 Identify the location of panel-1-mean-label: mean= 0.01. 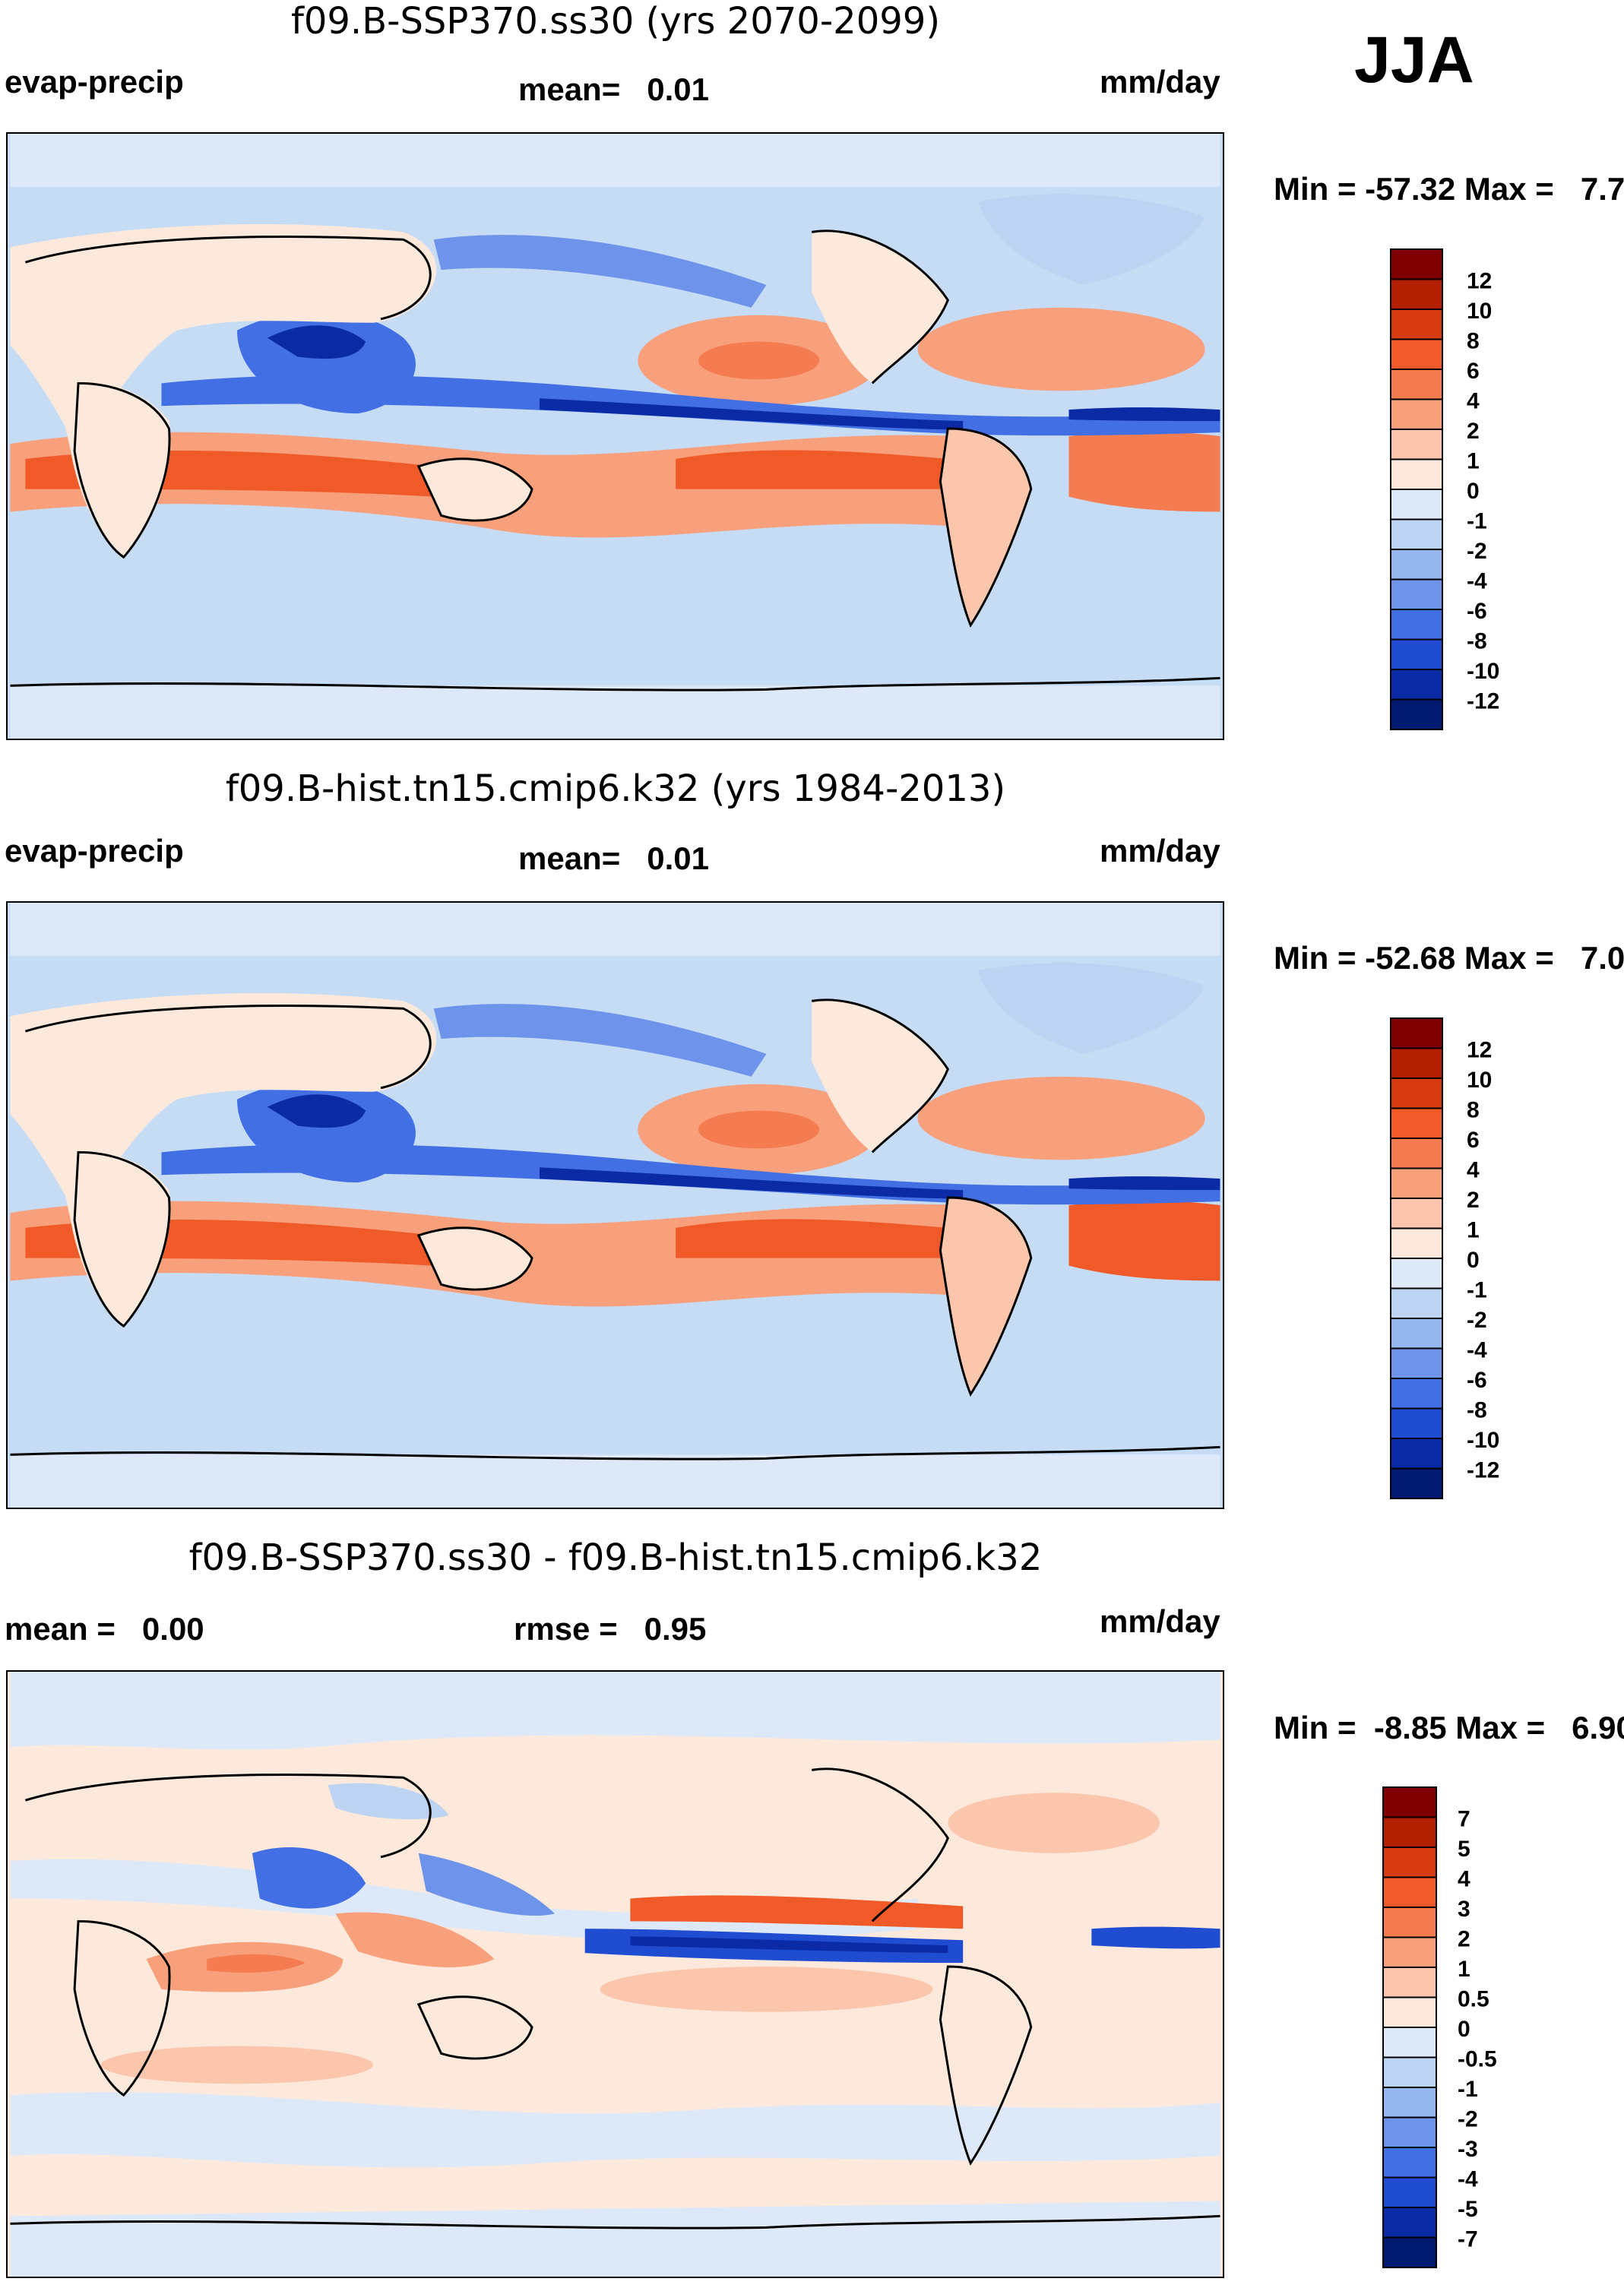
(613, 89).